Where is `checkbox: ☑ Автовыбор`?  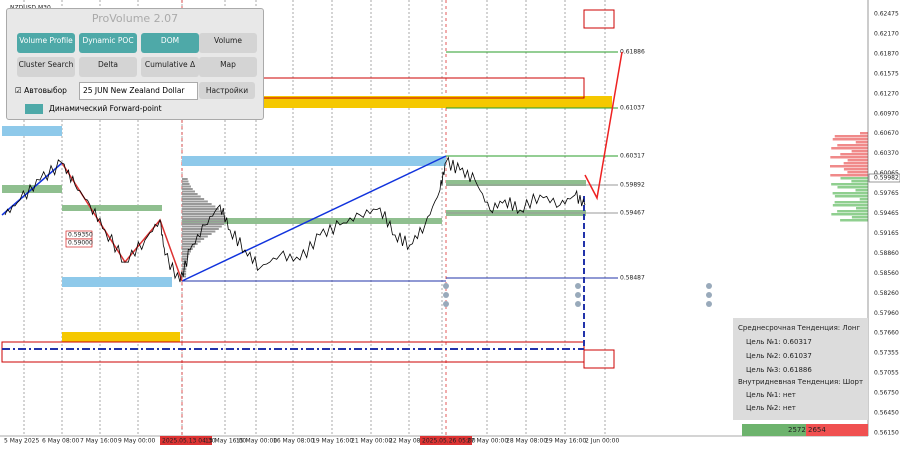 checkbox: ☑ Автовыбор is located at coordinates (41, 90).